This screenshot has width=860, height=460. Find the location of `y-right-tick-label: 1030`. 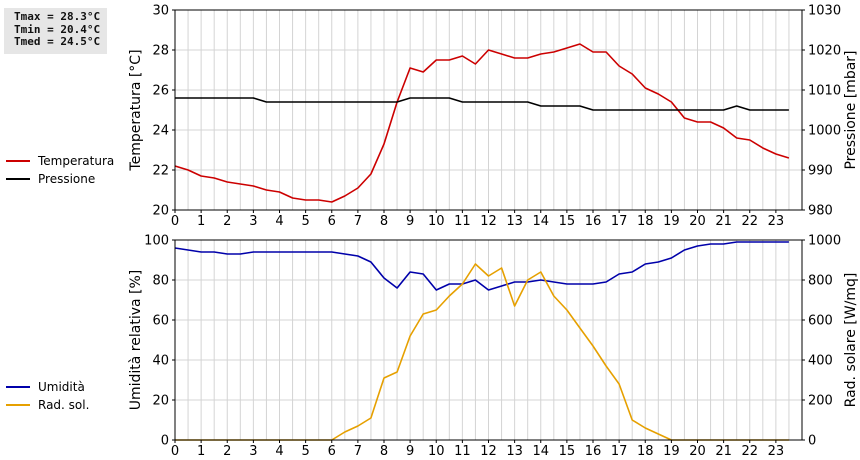

y-right-tick-label: 1030 is located at coordinates (824, 11).